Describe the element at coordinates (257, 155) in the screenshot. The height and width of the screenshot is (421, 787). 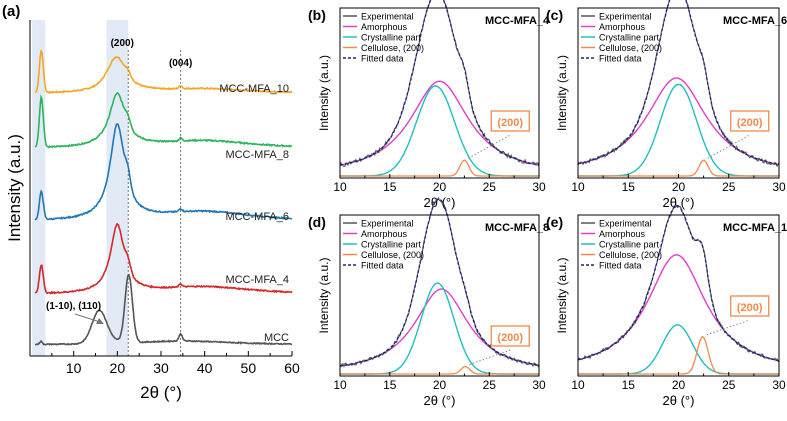
I see `series-label-MCC-MFA_8: MCC-MFA_8` at that location.